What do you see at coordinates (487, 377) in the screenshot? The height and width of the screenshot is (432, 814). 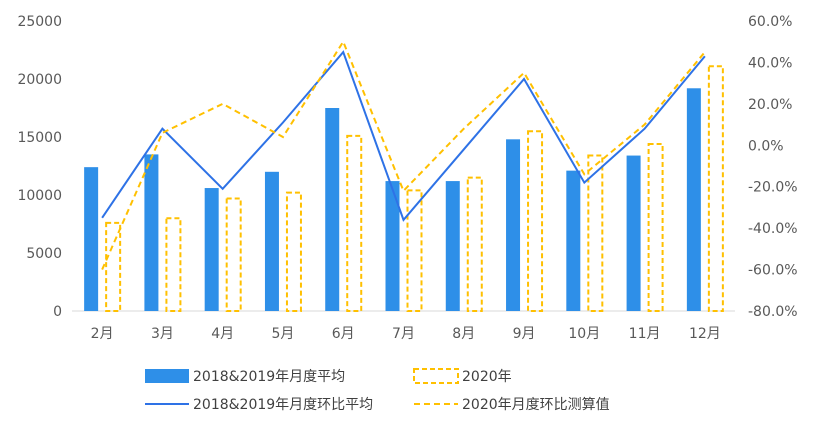 I see `legend-label: 2020年` at bounding box center [487, 377].